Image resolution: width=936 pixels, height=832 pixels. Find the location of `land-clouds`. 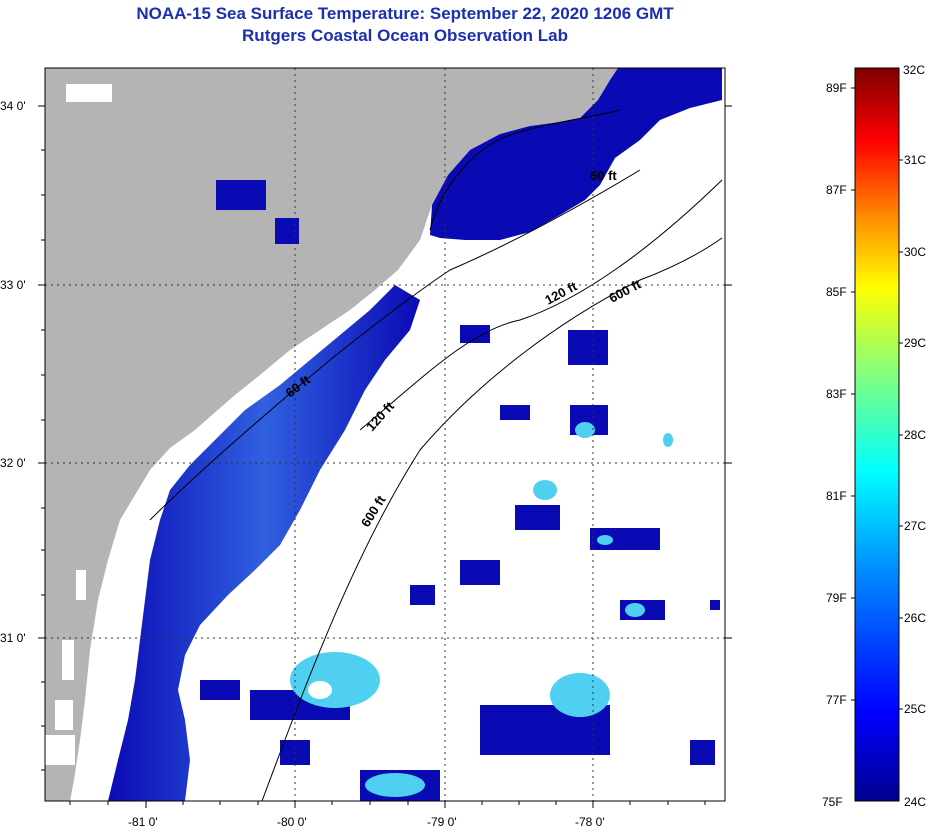

land-clouds is located at coordinates (78, 424).